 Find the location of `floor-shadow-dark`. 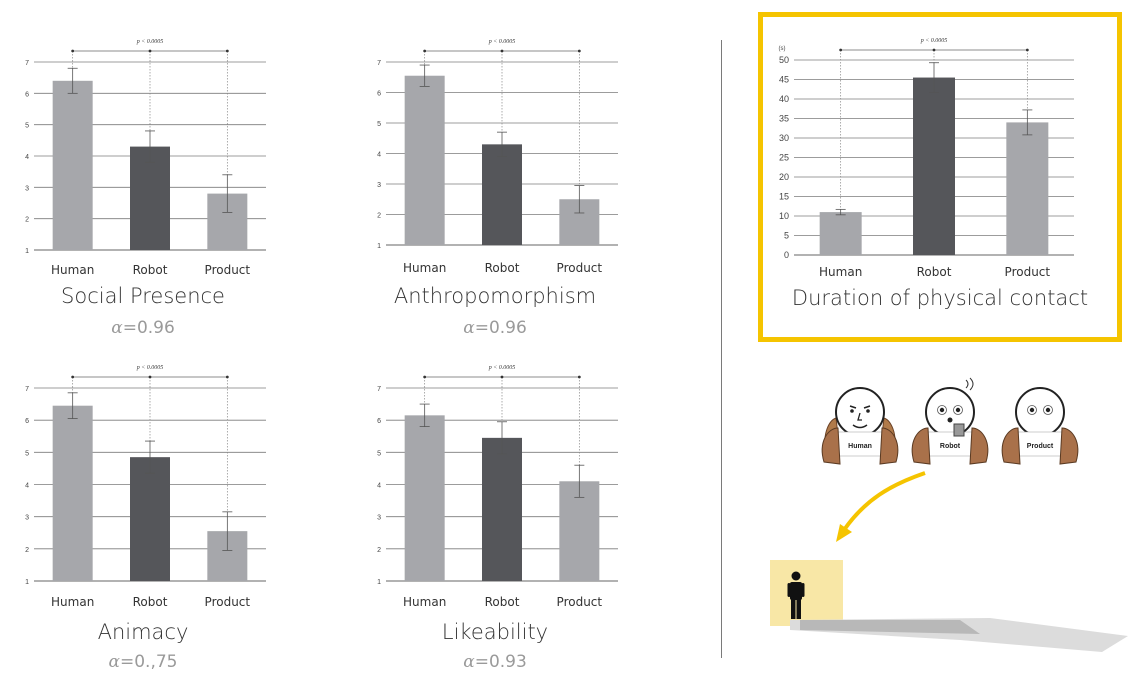

floor-shadow-dark is located at coordinates (890, 627).